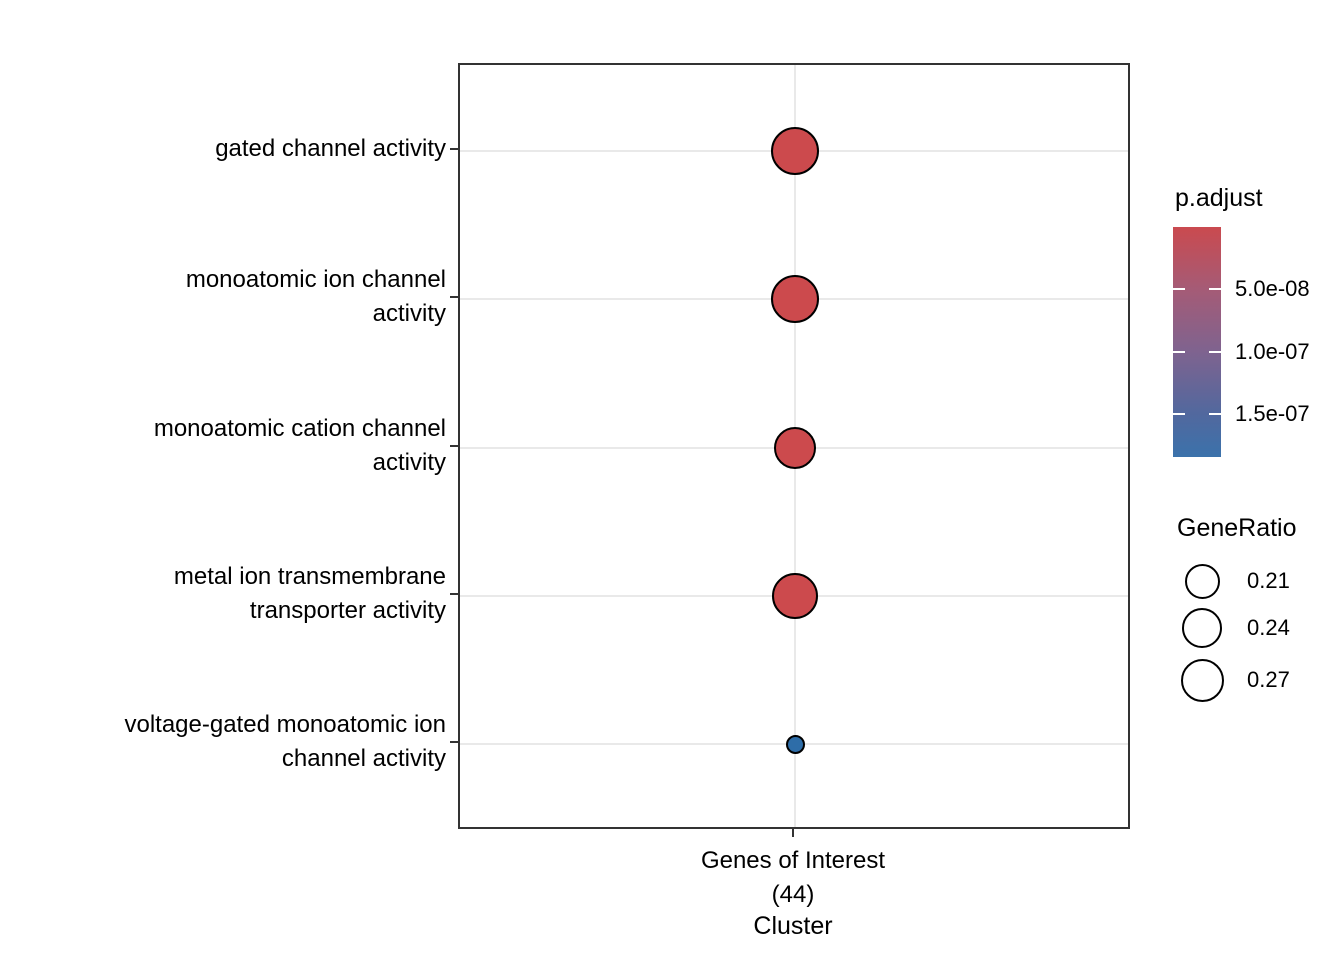  Describe the element at coordinates (330, 148) in the screenshot. I see `y-axis-category-label-line: gated channel activity` at that location.